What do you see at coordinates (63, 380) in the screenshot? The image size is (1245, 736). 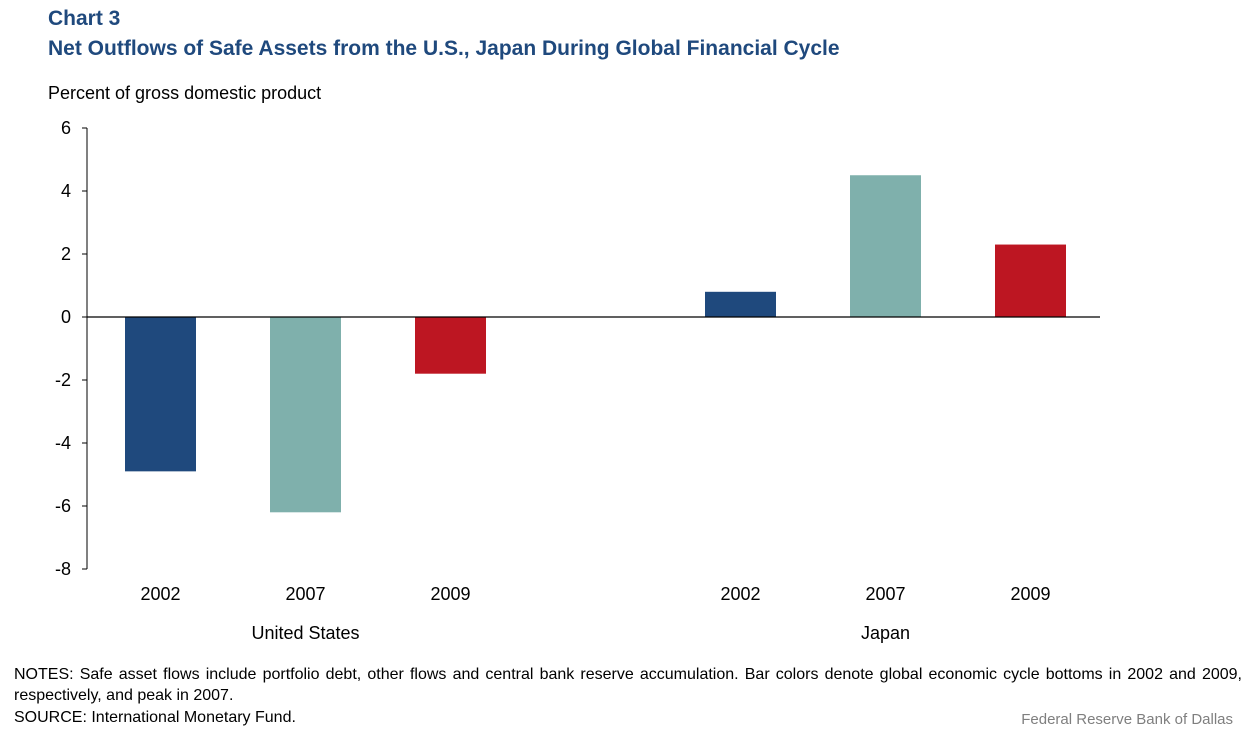 I see `y-tick-label: -2` at bounding box center [63, 380].